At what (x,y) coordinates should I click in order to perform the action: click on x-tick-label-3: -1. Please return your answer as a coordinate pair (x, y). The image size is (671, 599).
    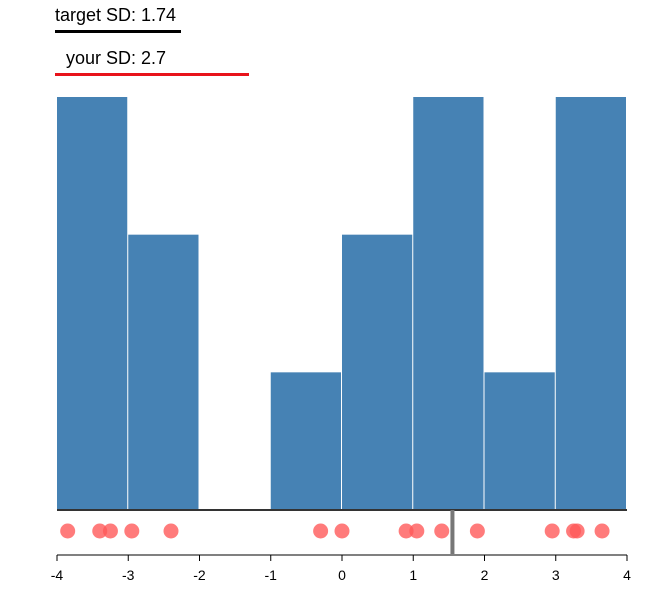
    Looking at the image, I should click on (271, 575).